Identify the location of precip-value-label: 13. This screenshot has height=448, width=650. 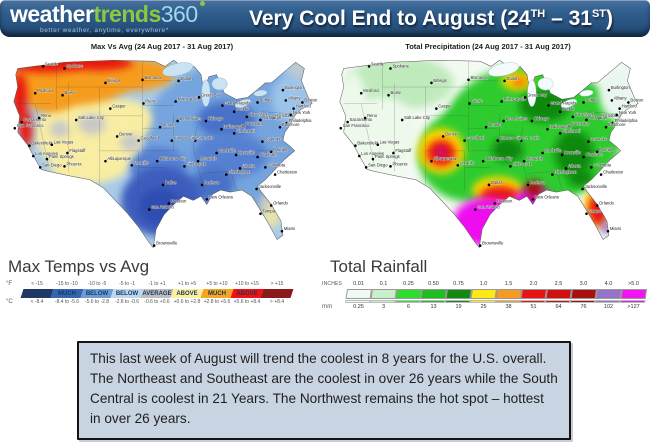
(433, 306).